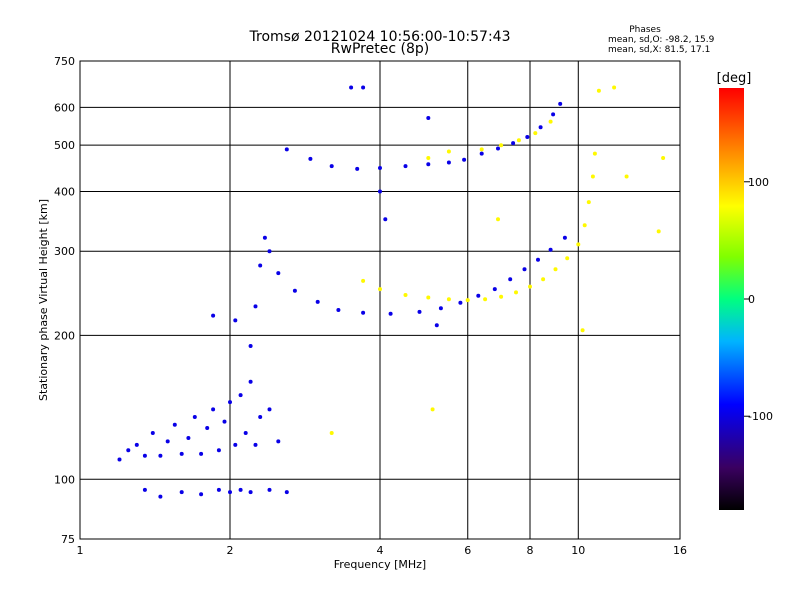 The width and height of the screenshot is (800, 600). I want to click on colorbar-tick-label: -100, so click(760, 416).